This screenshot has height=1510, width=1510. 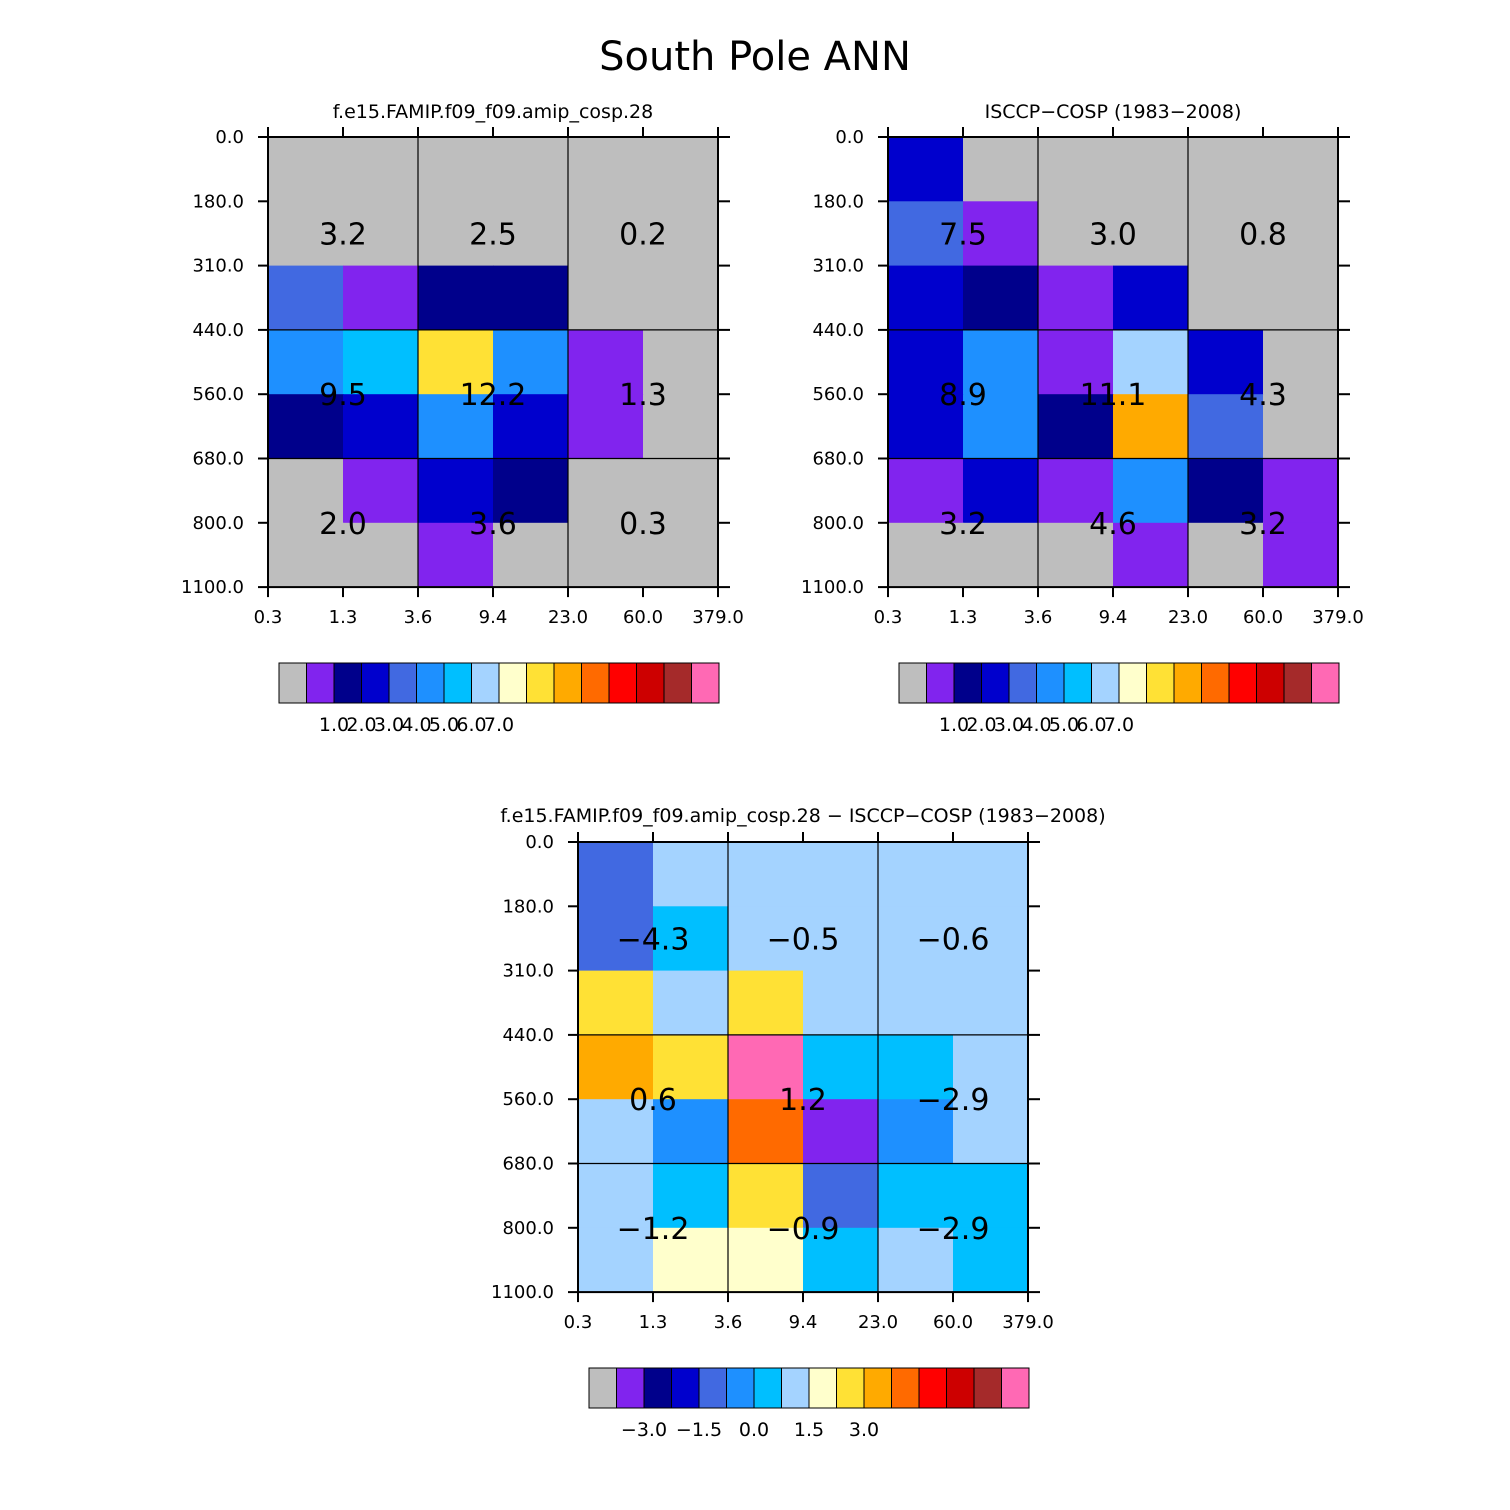 What do you see at coordinates (643, 524) in the screenshot?
I see `group-value-label: 0.3` at bounding box center [643, 524].